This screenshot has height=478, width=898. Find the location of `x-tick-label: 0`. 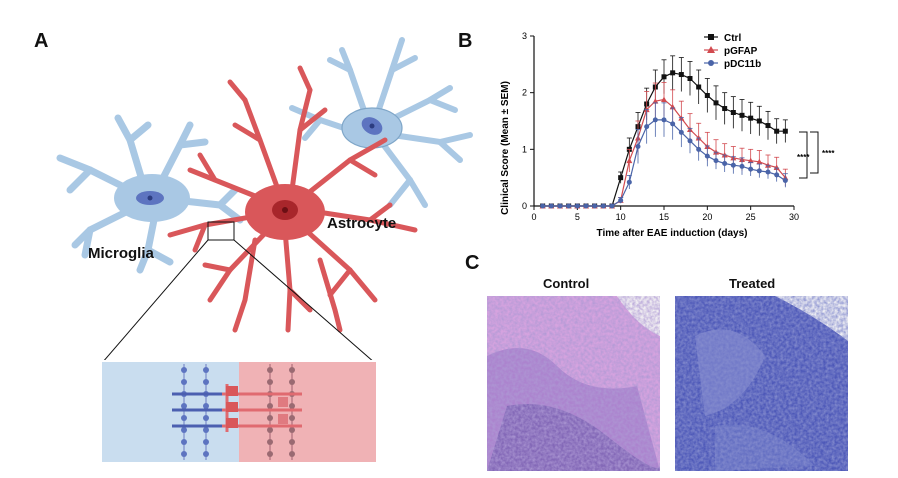

x-tick-label: 0 is located at coordinates (533, 217).